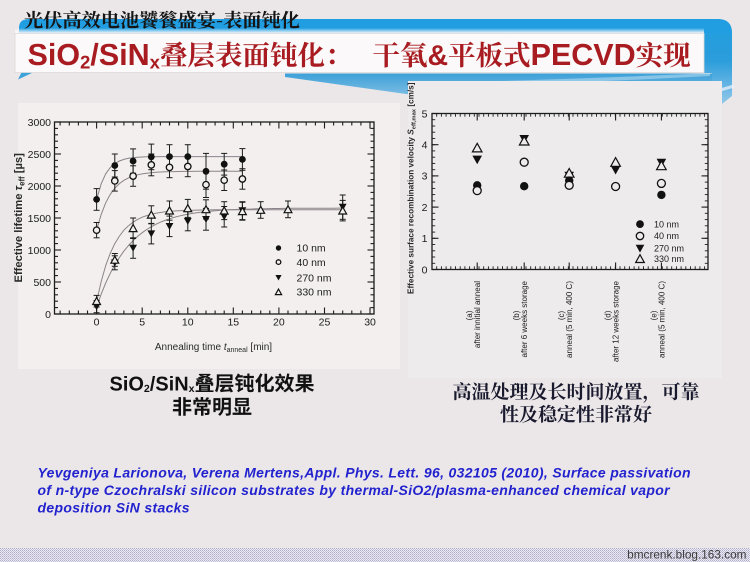  Describe the element at coordinates (188, 323) in the screenshot. I see `svg-text: 10` at that location.